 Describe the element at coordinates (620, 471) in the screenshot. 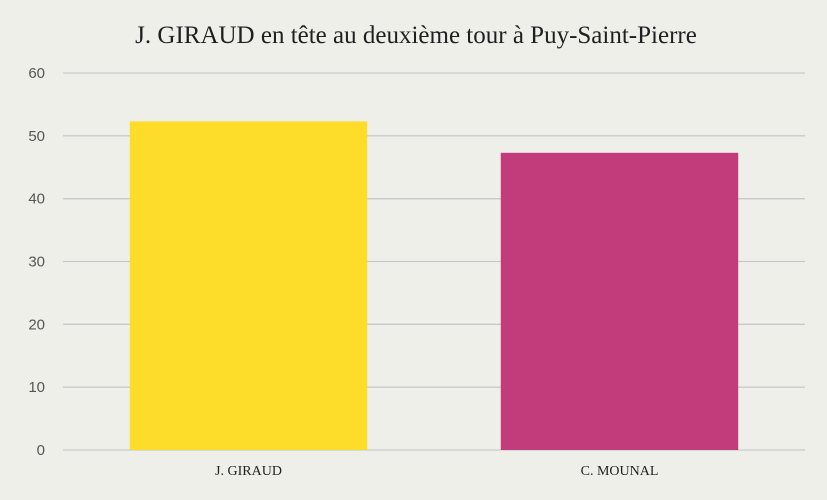

I see `x-tick-label: C. MOUNAL` at that location.